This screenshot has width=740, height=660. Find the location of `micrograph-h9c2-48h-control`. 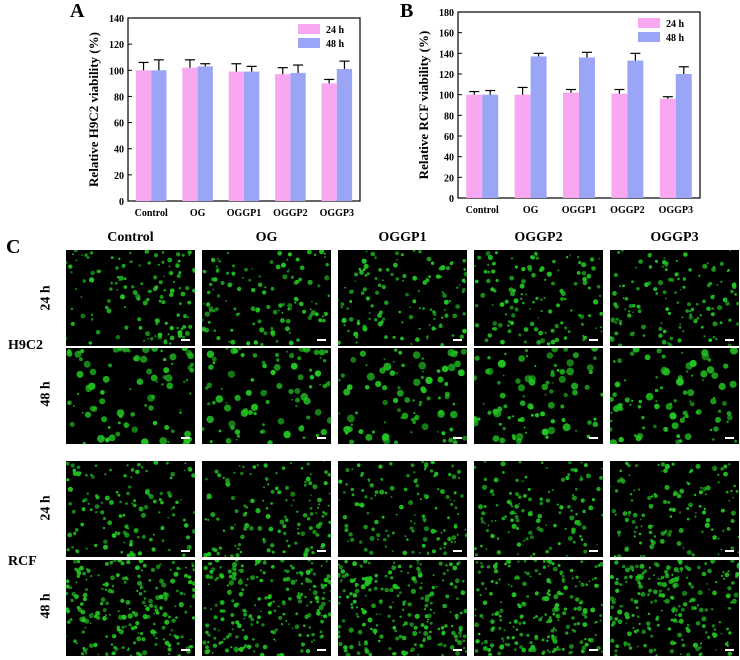

micrograph-h9c2-48h-control is located at coordinates (130, 396).